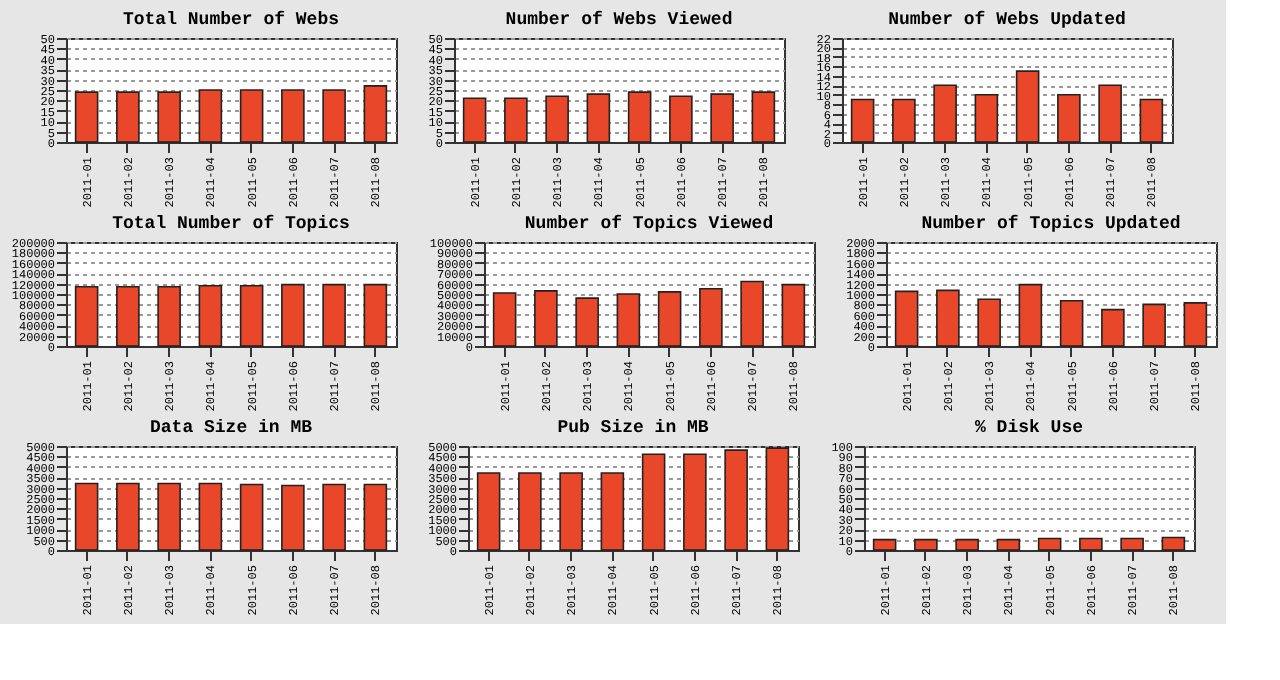  What do you see at coordinates (231, 224) in the screenshot?
I see `chart-title: Total Number of Topics` at bounding box center [231, 224].